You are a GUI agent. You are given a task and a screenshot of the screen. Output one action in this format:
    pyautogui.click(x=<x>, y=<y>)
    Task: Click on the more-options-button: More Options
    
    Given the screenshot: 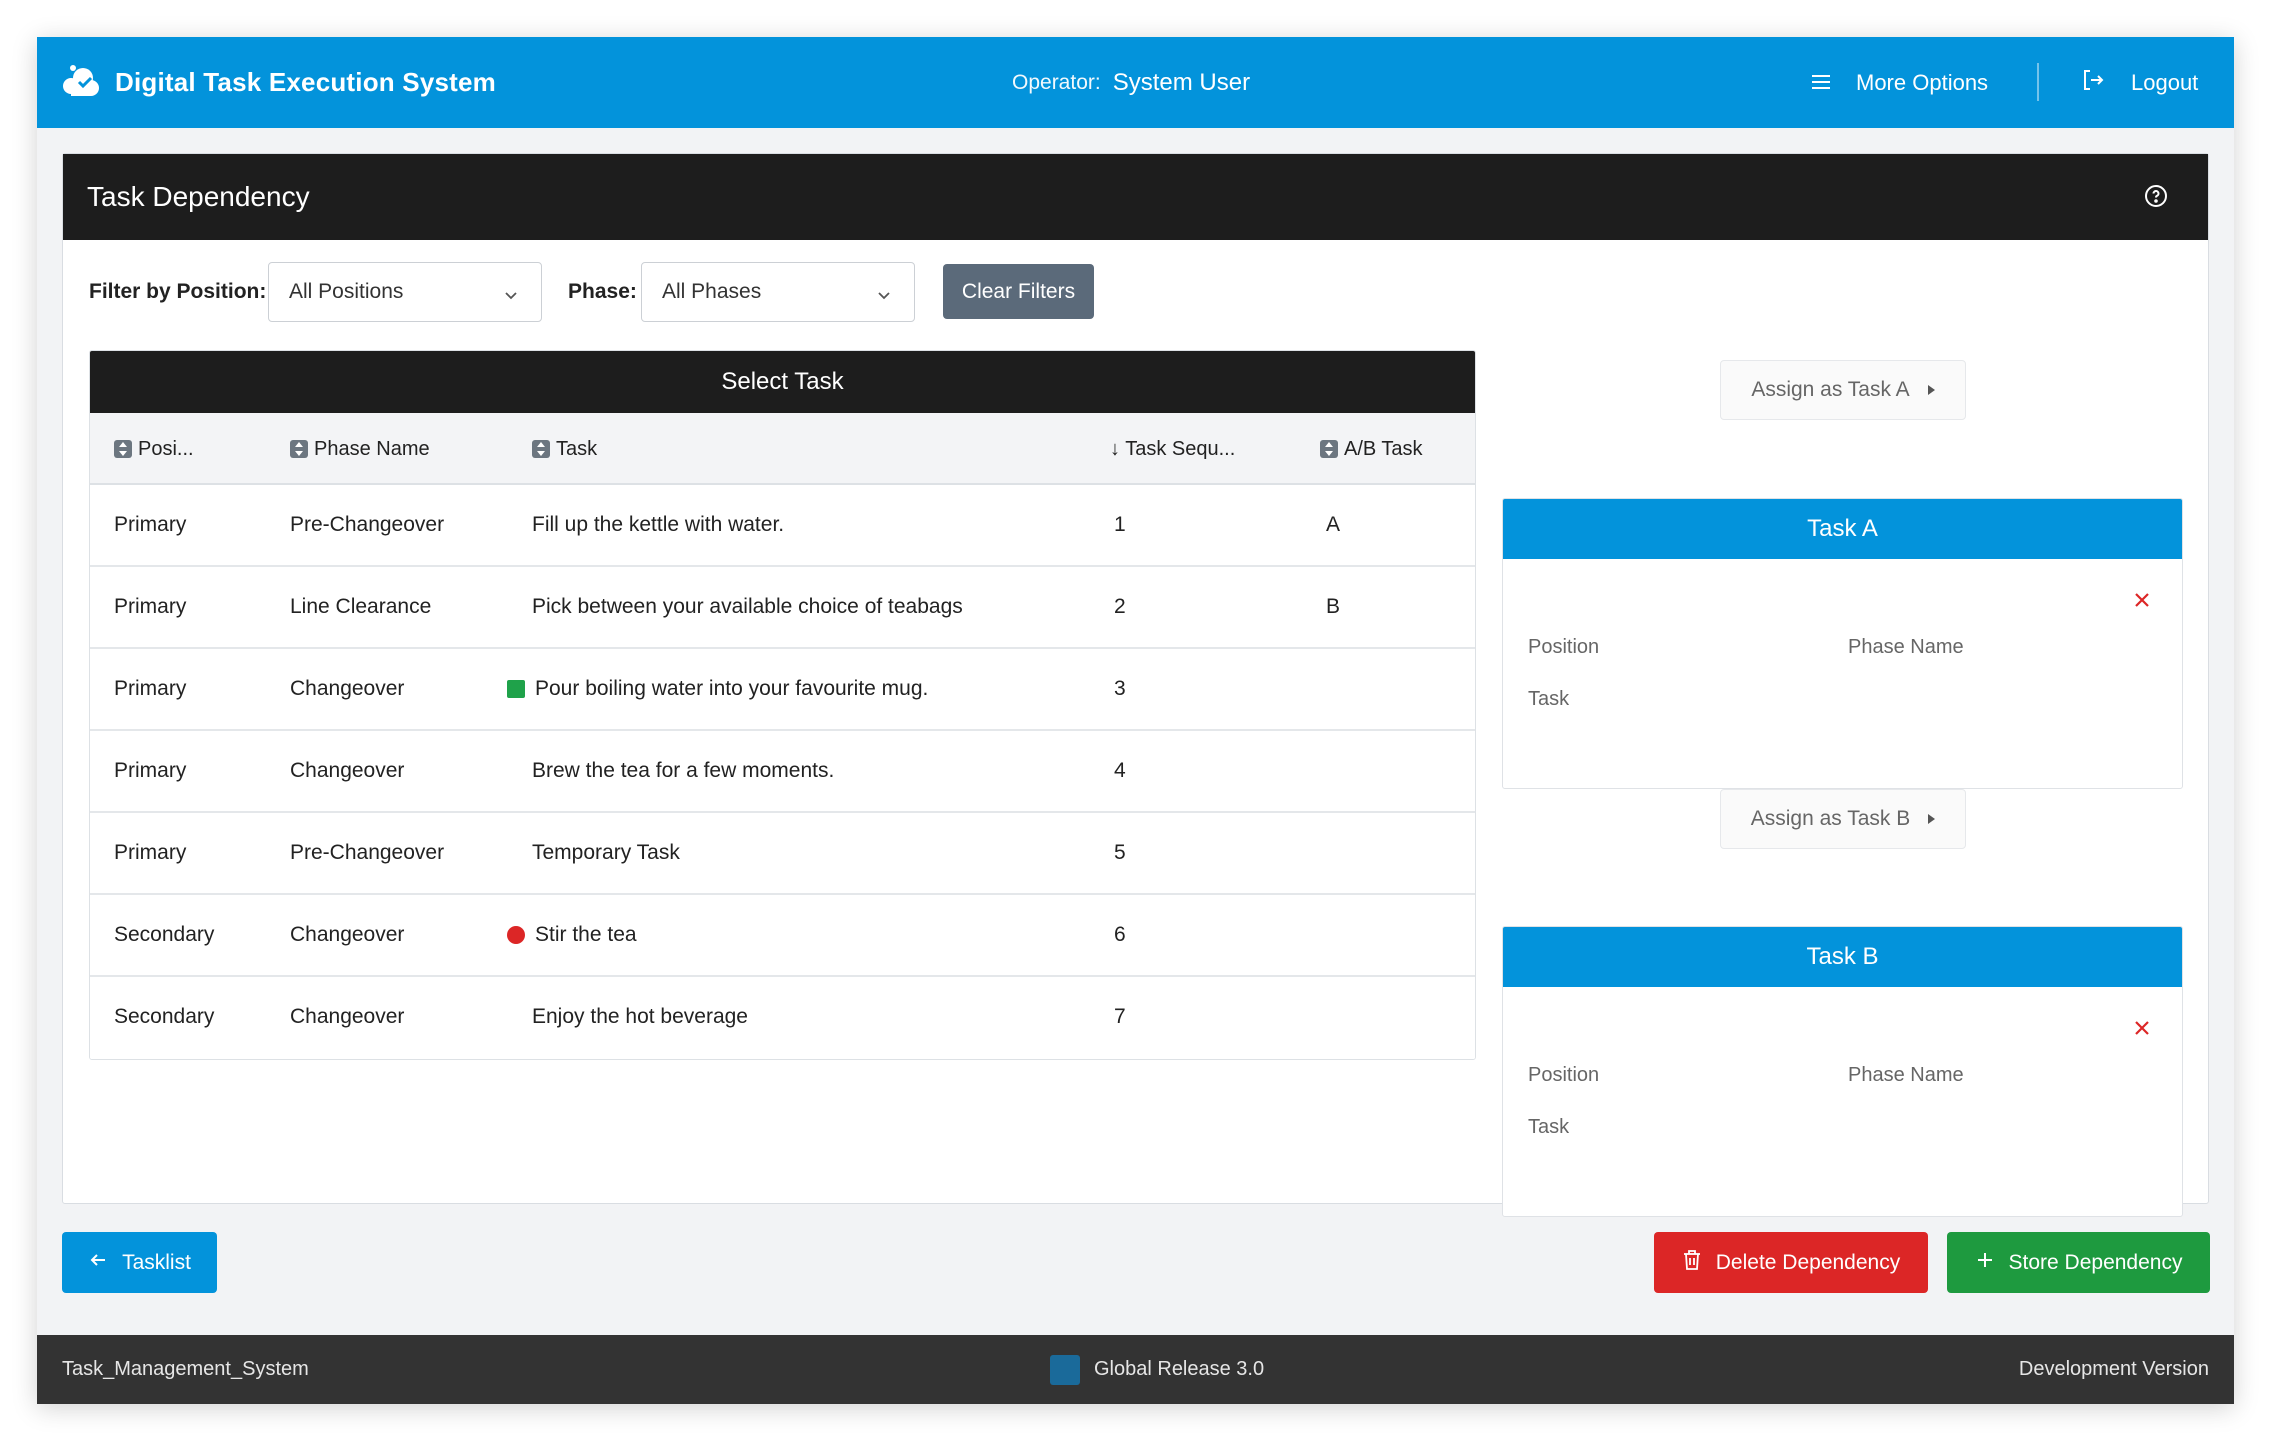 What is the action you would take?
    pyautogui.click(x=1900, y=82)
    